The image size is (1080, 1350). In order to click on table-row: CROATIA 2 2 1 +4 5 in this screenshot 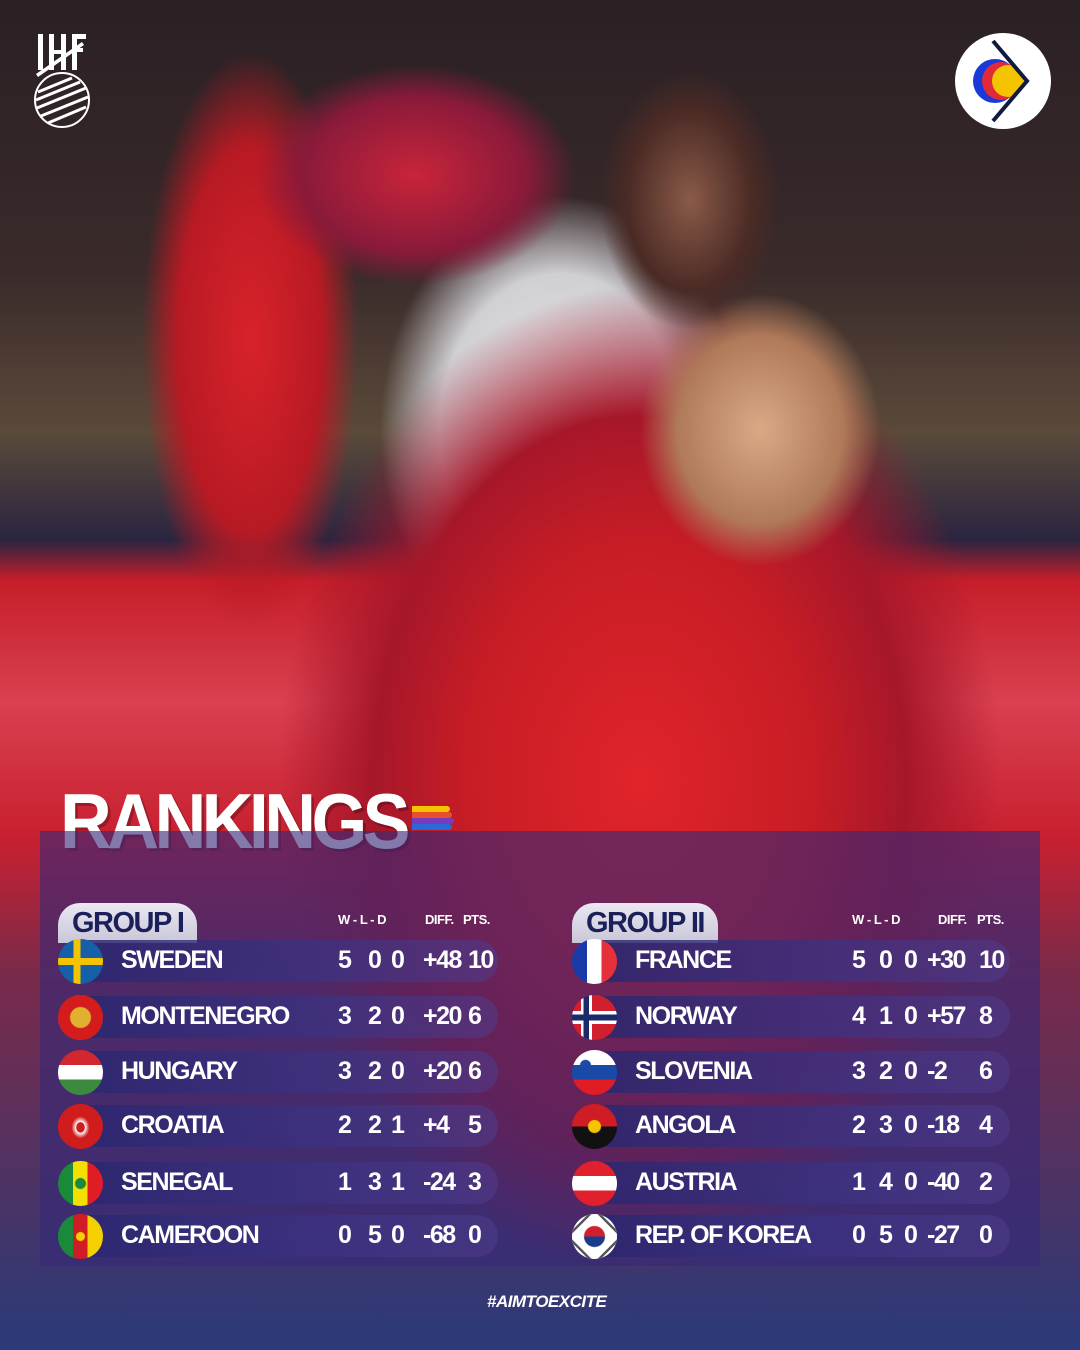, I will do `click(278, 1126)`.